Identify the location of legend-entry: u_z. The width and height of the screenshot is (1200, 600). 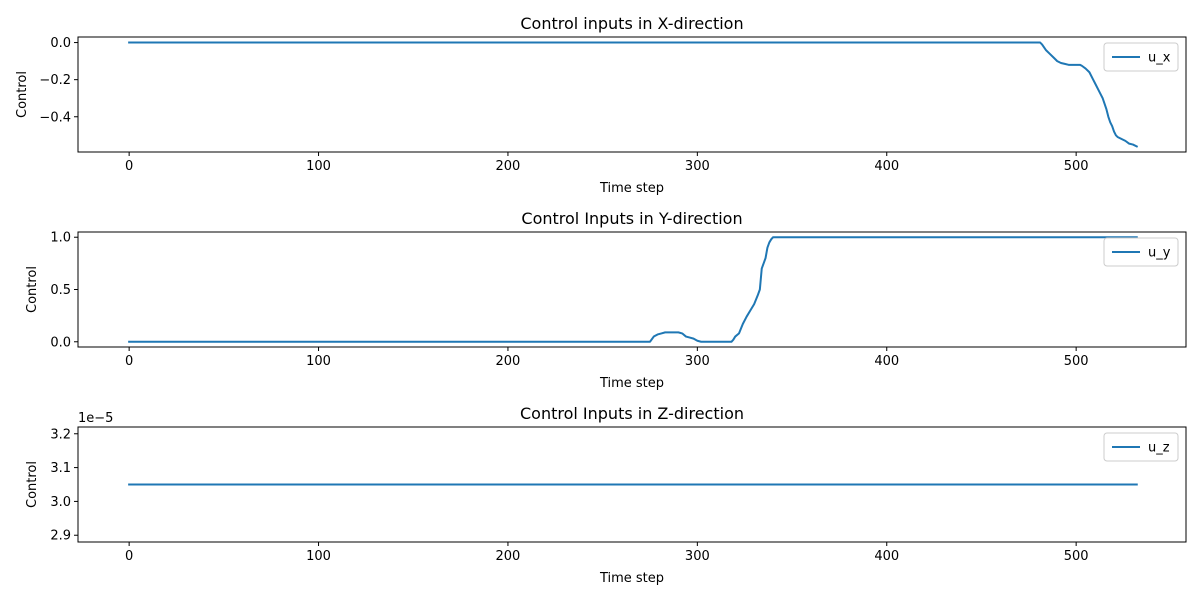
(1159, 448).